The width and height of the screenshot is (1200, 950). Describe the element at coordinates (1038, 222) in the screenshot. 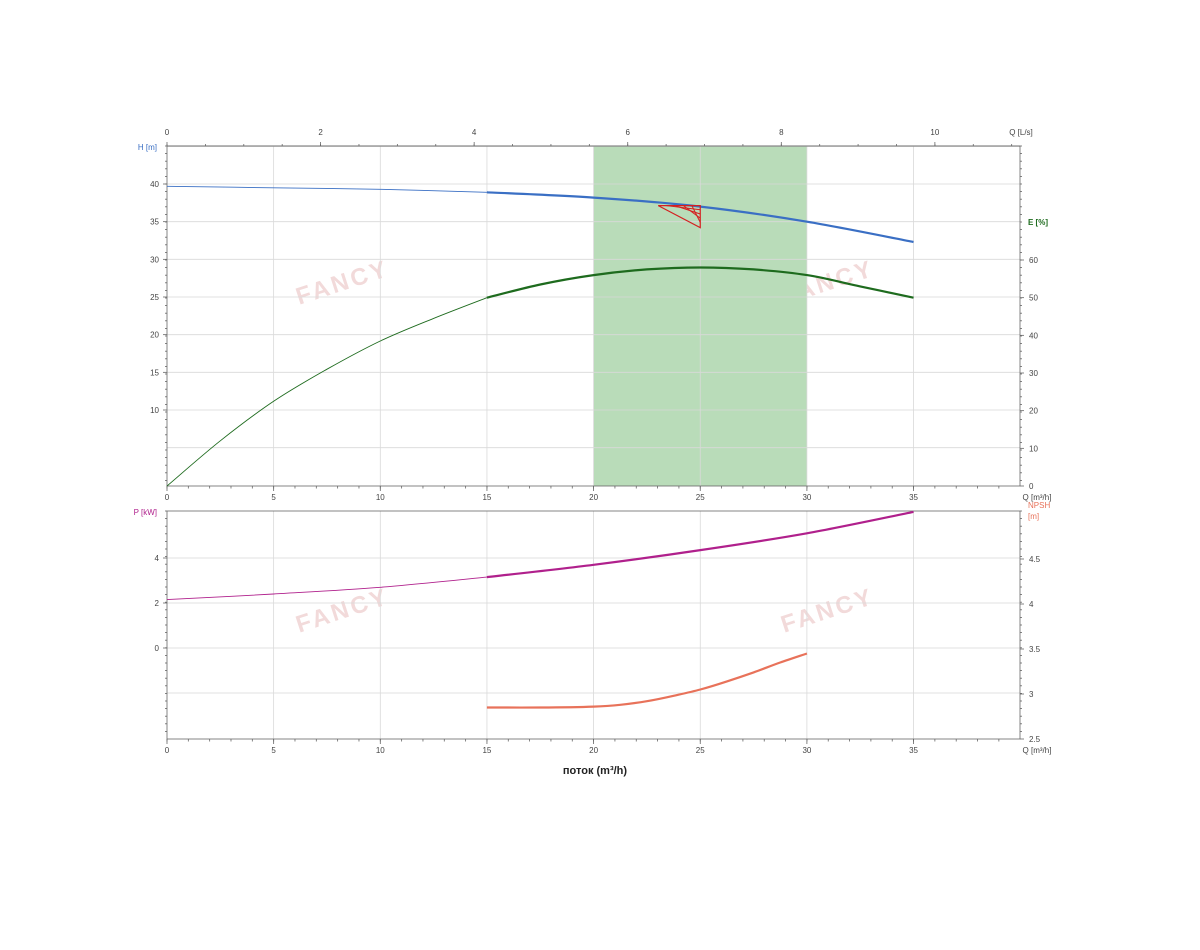

I see `right-axis-title: E [%]` at that location.